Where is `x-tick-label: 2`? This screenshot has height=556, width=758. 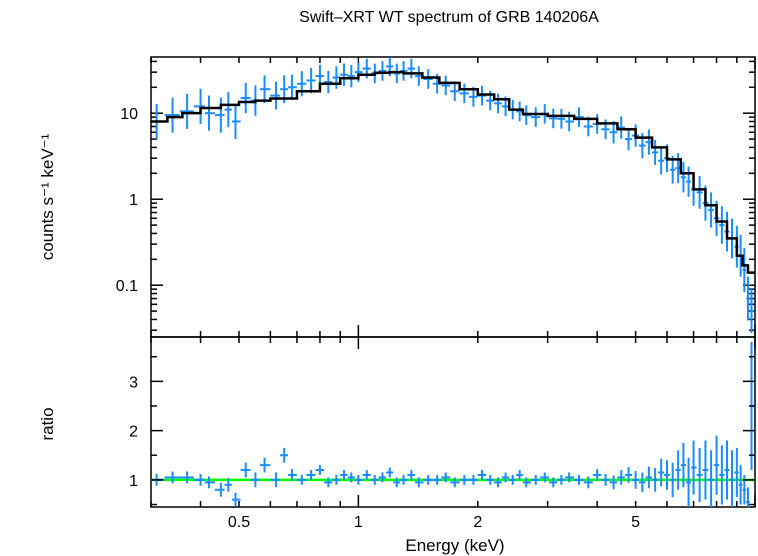 x-tick-label: 2 is located at coordinates (477, 522).